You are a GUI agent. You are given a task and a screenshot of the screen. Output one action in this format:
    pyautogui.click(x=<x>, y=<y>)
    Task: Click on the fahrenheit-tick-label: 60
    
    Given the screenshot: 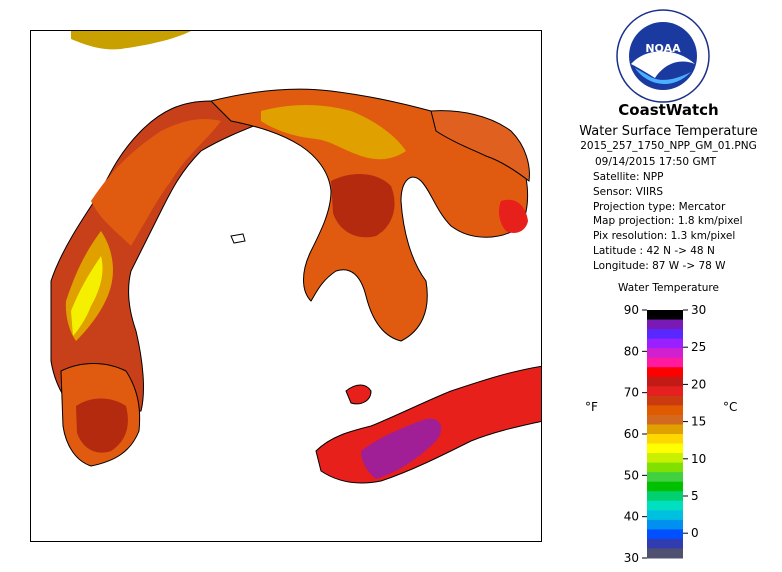 What is the action you would take?
    pyautogui.click(x=631, y=434)
    